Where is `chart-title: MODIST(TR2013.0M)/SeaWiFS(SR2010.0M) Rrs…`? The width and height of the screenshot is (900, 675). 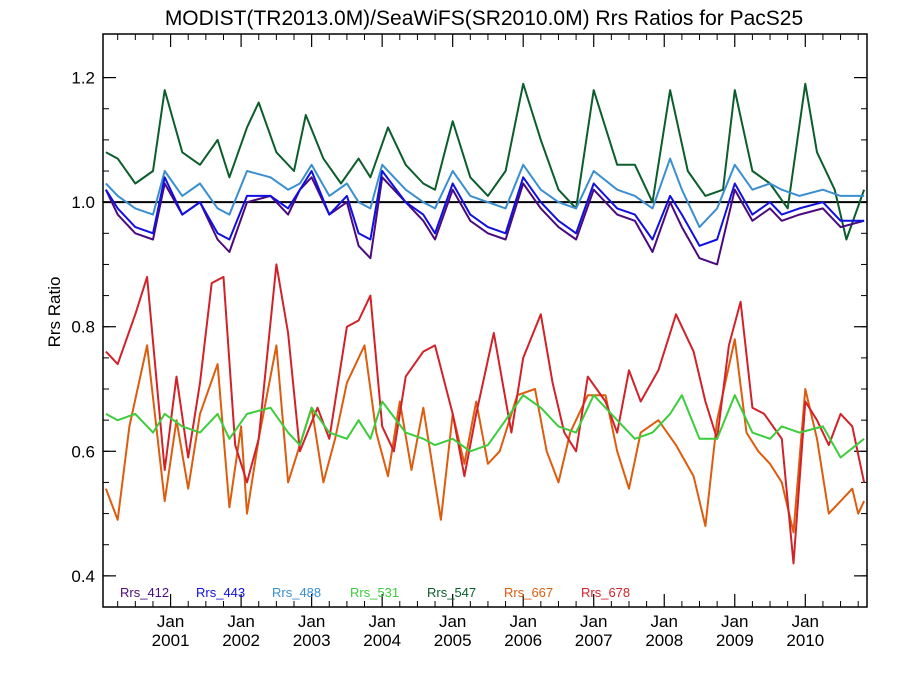 chart-title: MODIST(TR2013.0M)/SeaWiFS(SR2010.0M) Rrs… is located at coordinates (484, 18).